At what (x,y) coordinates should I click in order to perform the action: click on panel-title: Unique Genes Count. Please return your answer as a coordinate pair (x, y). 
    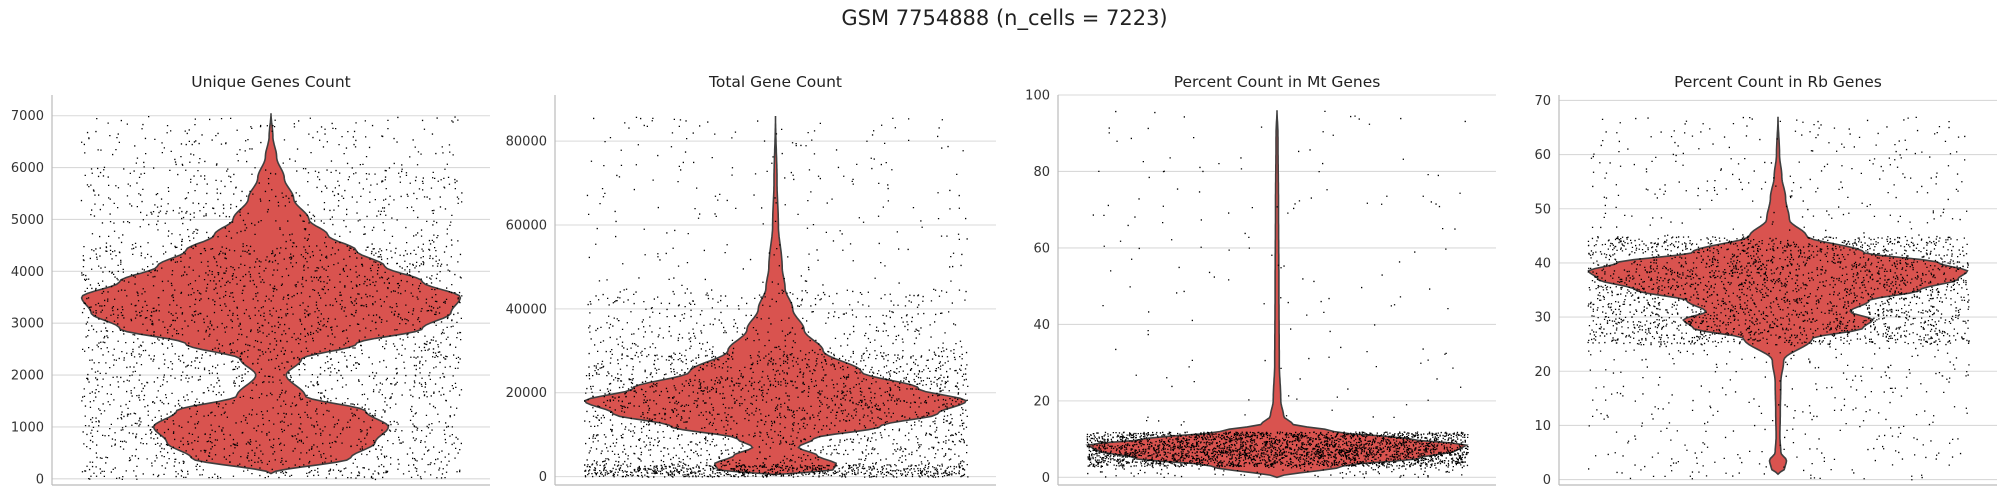
    Looking at the image, I should click on (271, 82).